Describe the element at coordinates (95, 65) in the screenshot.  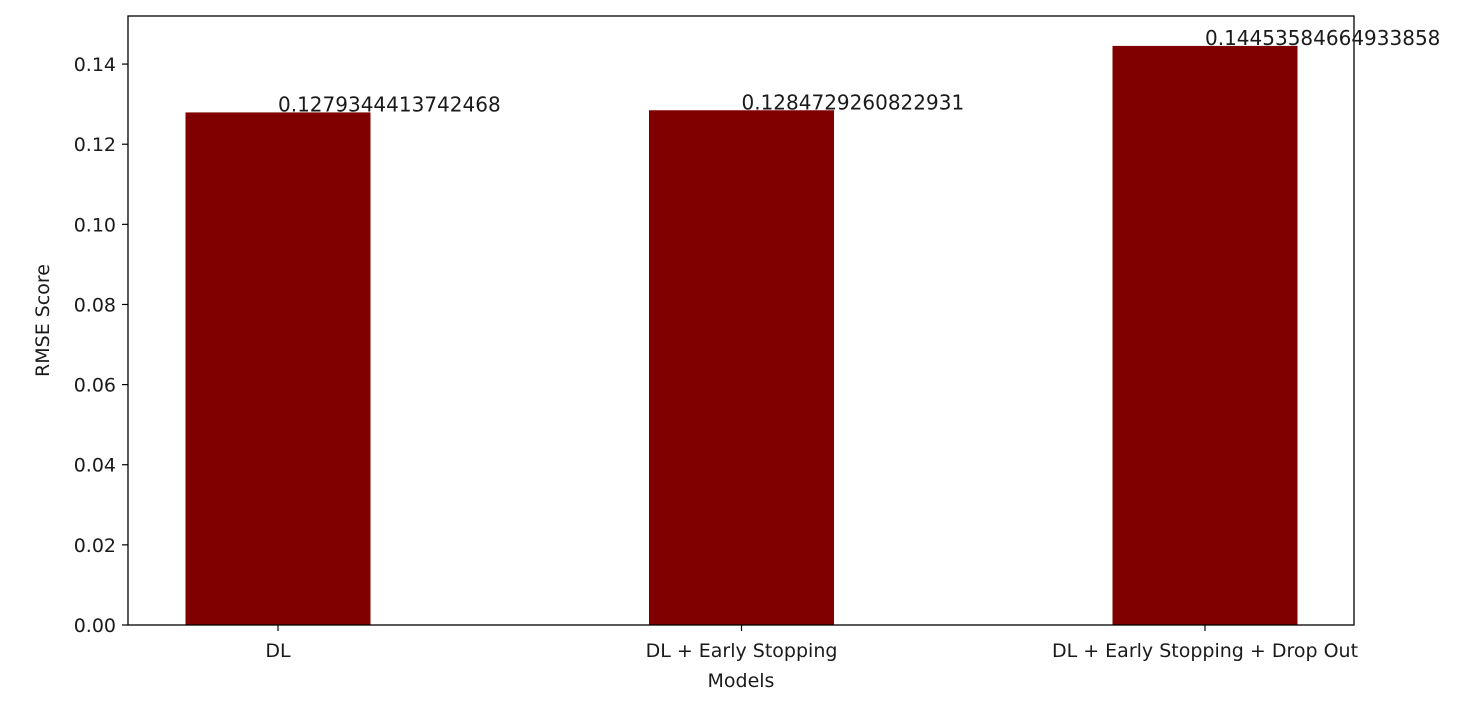
I see `y-tick-label: 0.14` at that location.